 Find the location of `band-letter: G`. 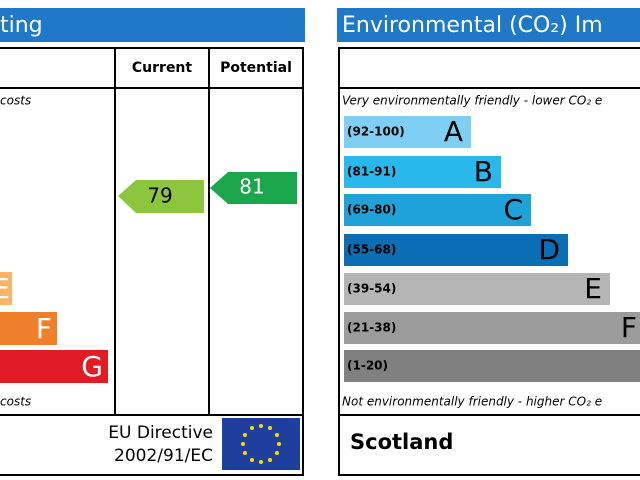

band-letter: G is located at coordinates (92, 366).